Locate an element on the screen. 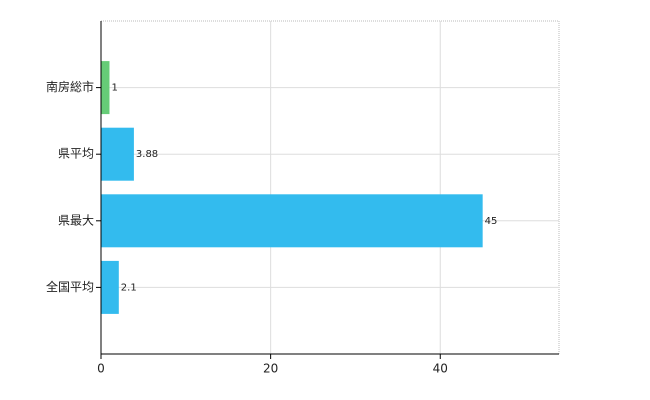 The width and height of the screenshot is (650, 400). value-label: 1 is located at coordinates (114, 88).